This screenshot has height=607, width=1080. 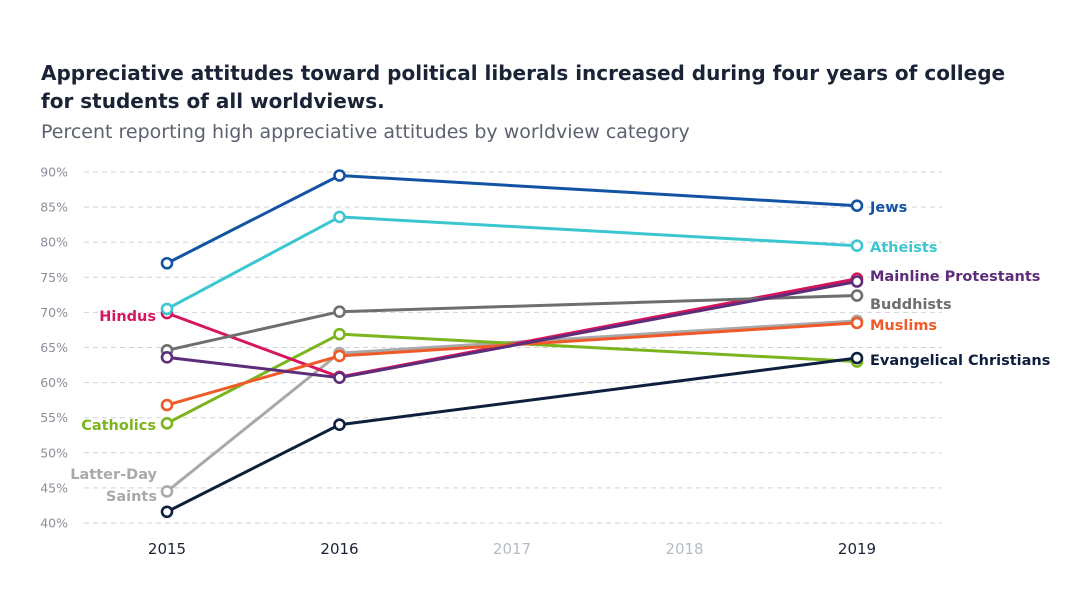 I want to click on x-axis: 2015 2016 2017 2018 2019, so click(x=512, y=549).